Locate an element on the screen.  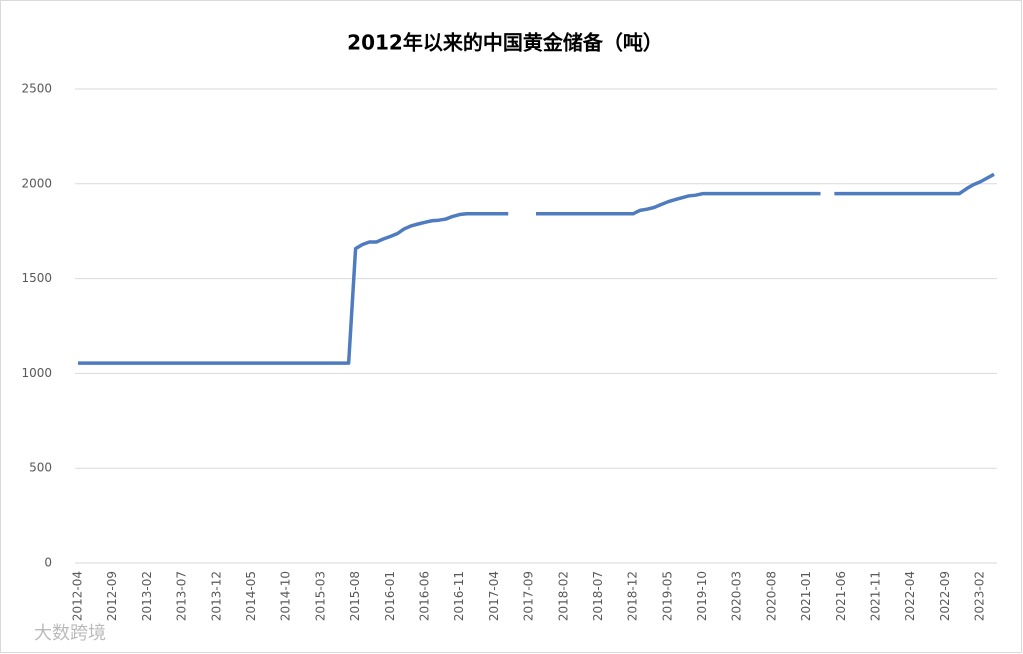
x-tick-label: 2023-02 is located at coordinates (980, 596).